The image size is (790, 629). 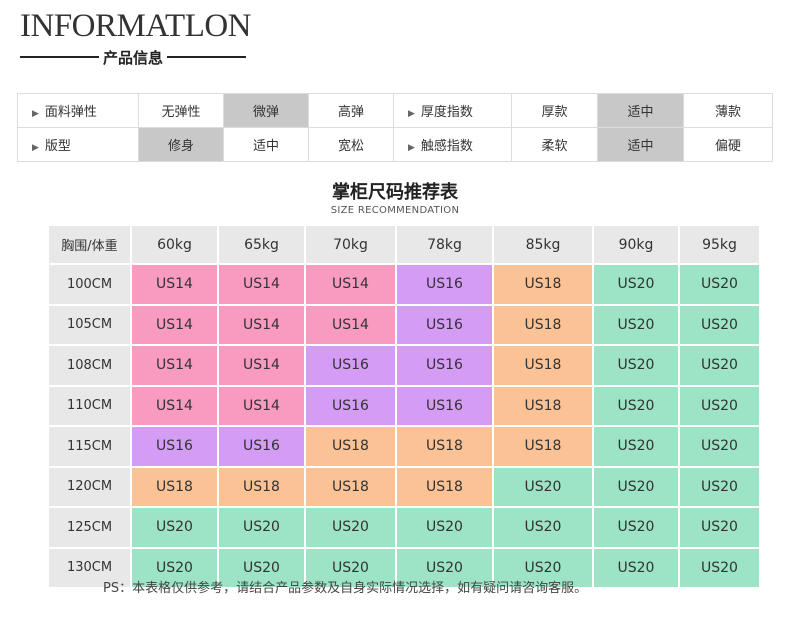 I want to click on weight-header: 78kg, so click(x=444, y=244).